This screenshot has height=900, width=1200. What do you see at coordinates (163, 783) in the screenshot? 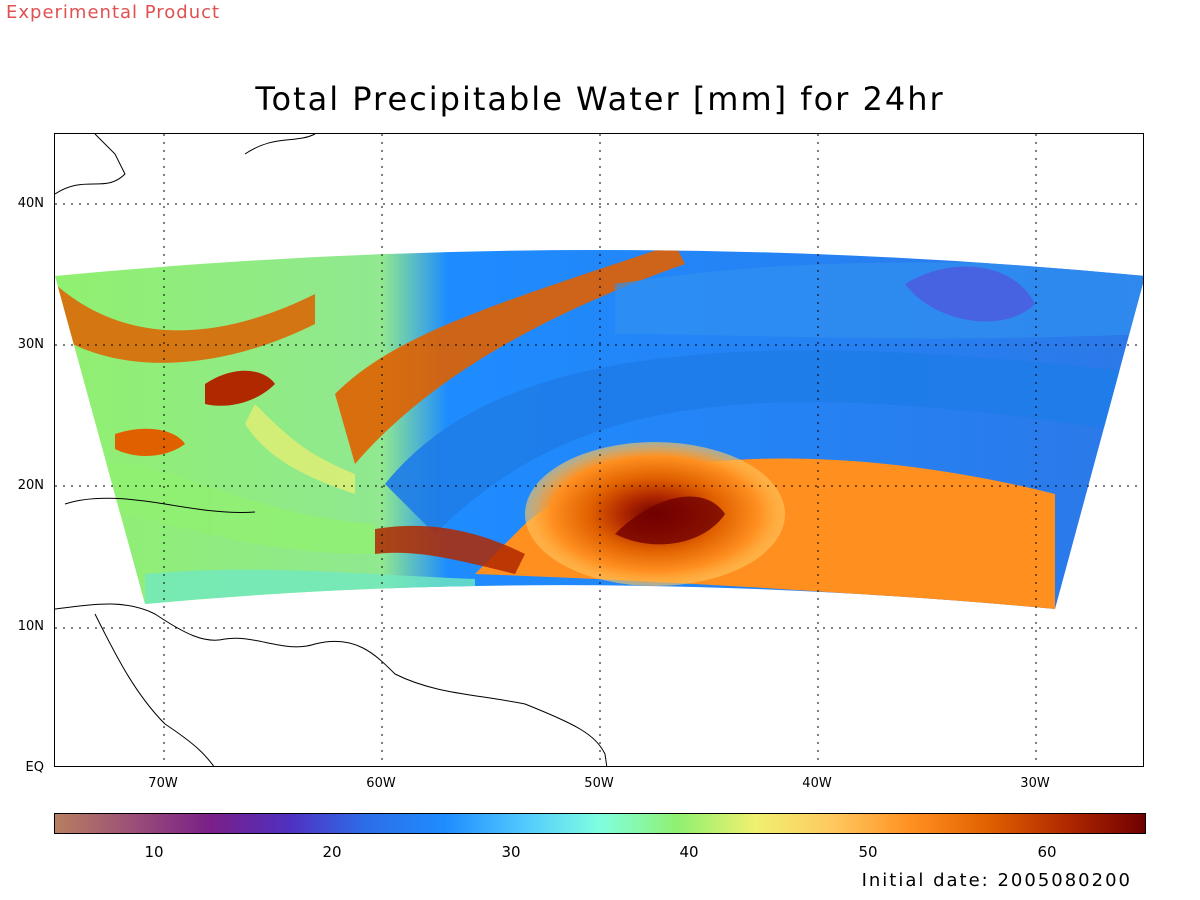
I see `lon-label-70w: 70W` at bounding box center [163, 783].